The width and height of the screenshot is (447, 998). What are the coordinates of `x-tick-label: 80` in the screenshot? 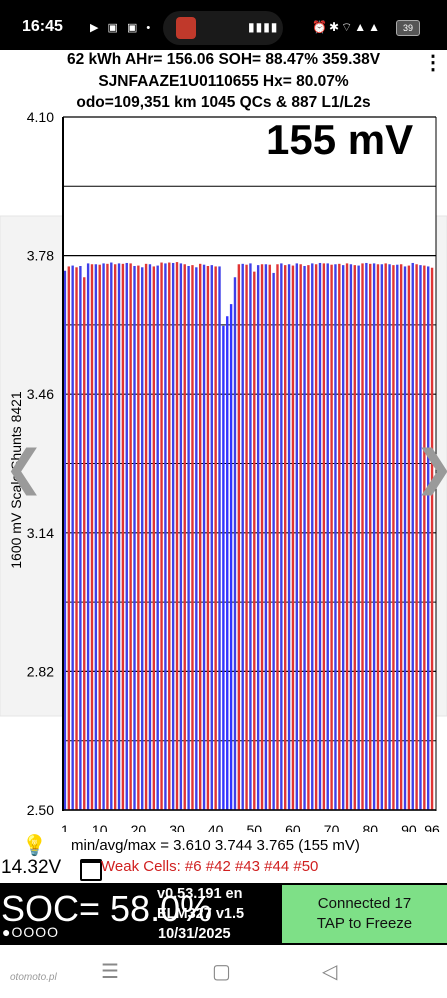 It's located at (370, 827).